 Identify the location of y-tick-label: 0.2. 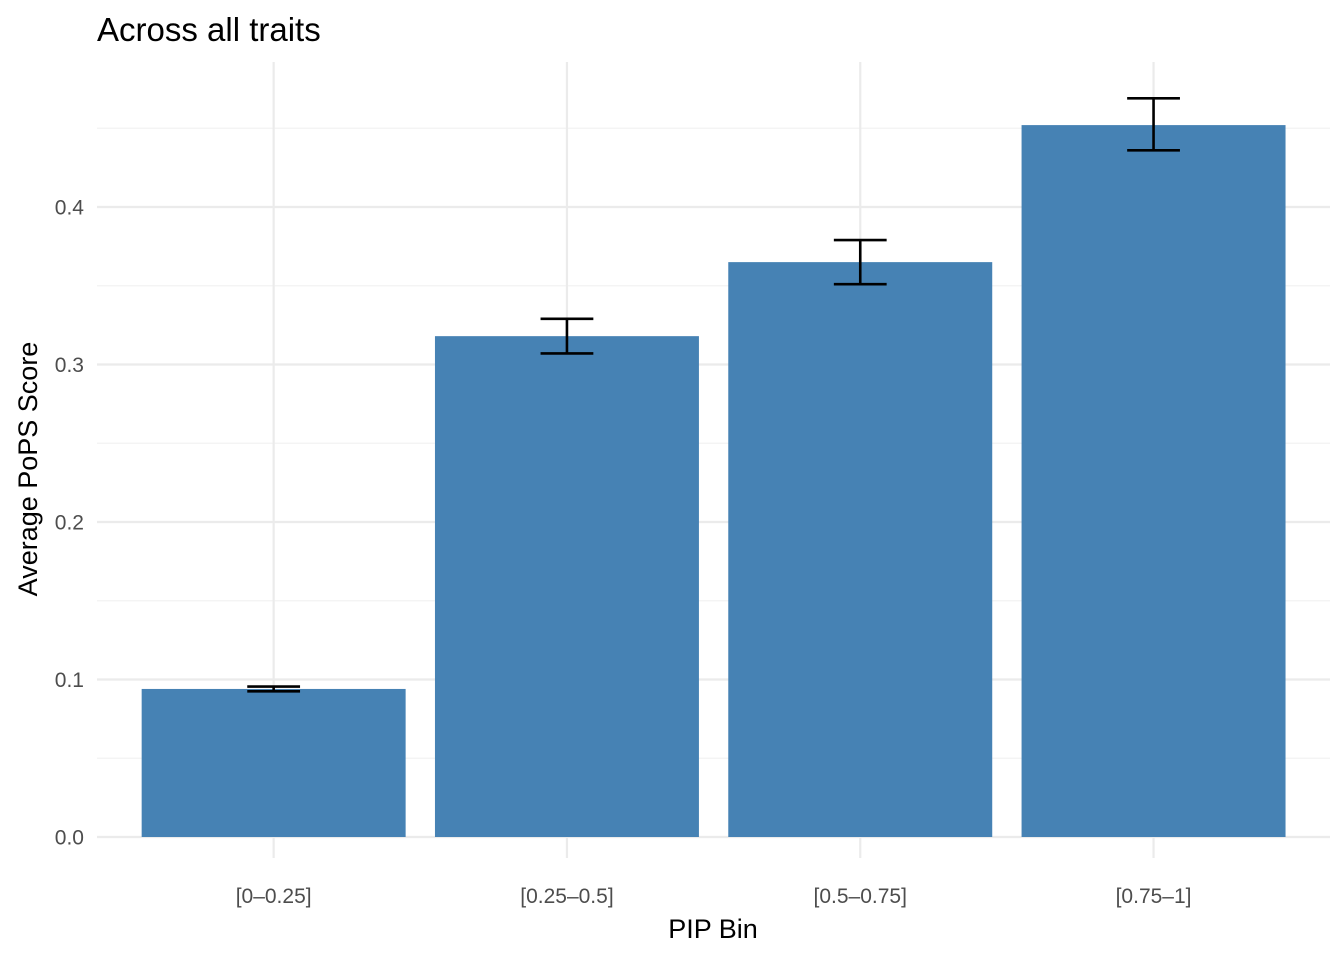
(69, 523).